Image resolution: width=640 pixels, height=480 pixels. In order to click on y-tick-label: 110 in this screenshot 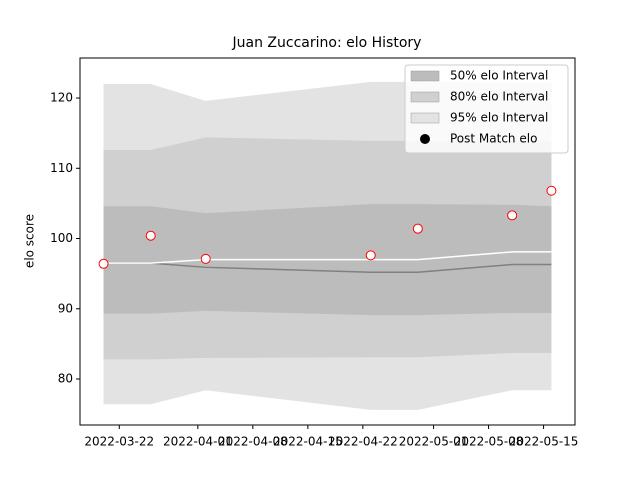, I will do `click(61, 168)`.